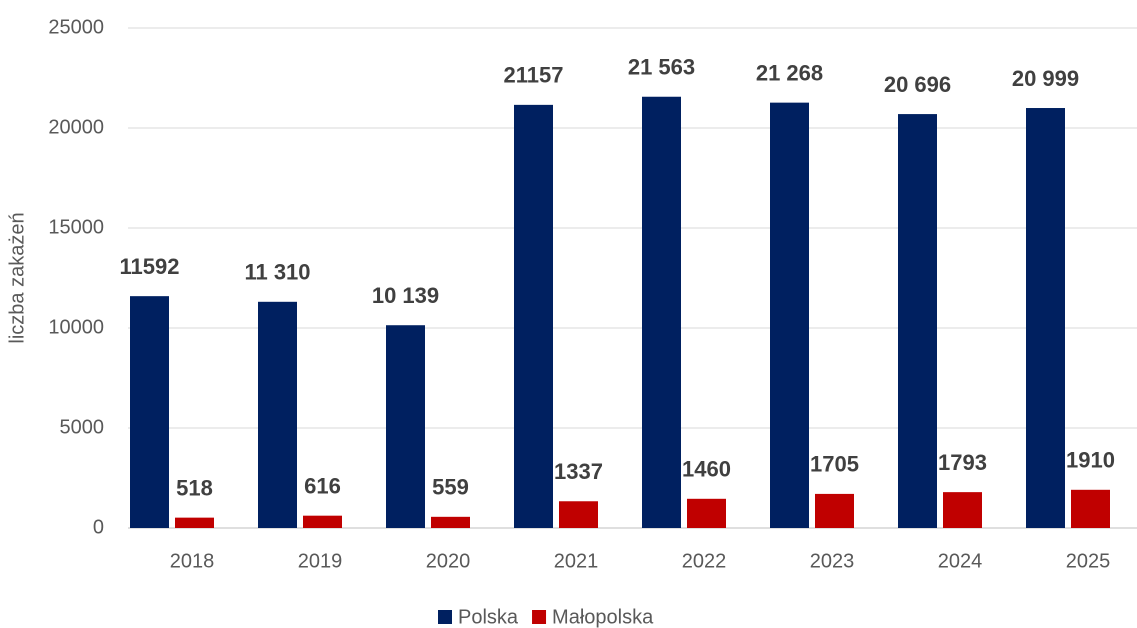 The width and height of the screenshot is (1137, 628). Describe the element at coordinates (76, 27) in the screenshot. I see `y-tick-label: 25000` at that location.